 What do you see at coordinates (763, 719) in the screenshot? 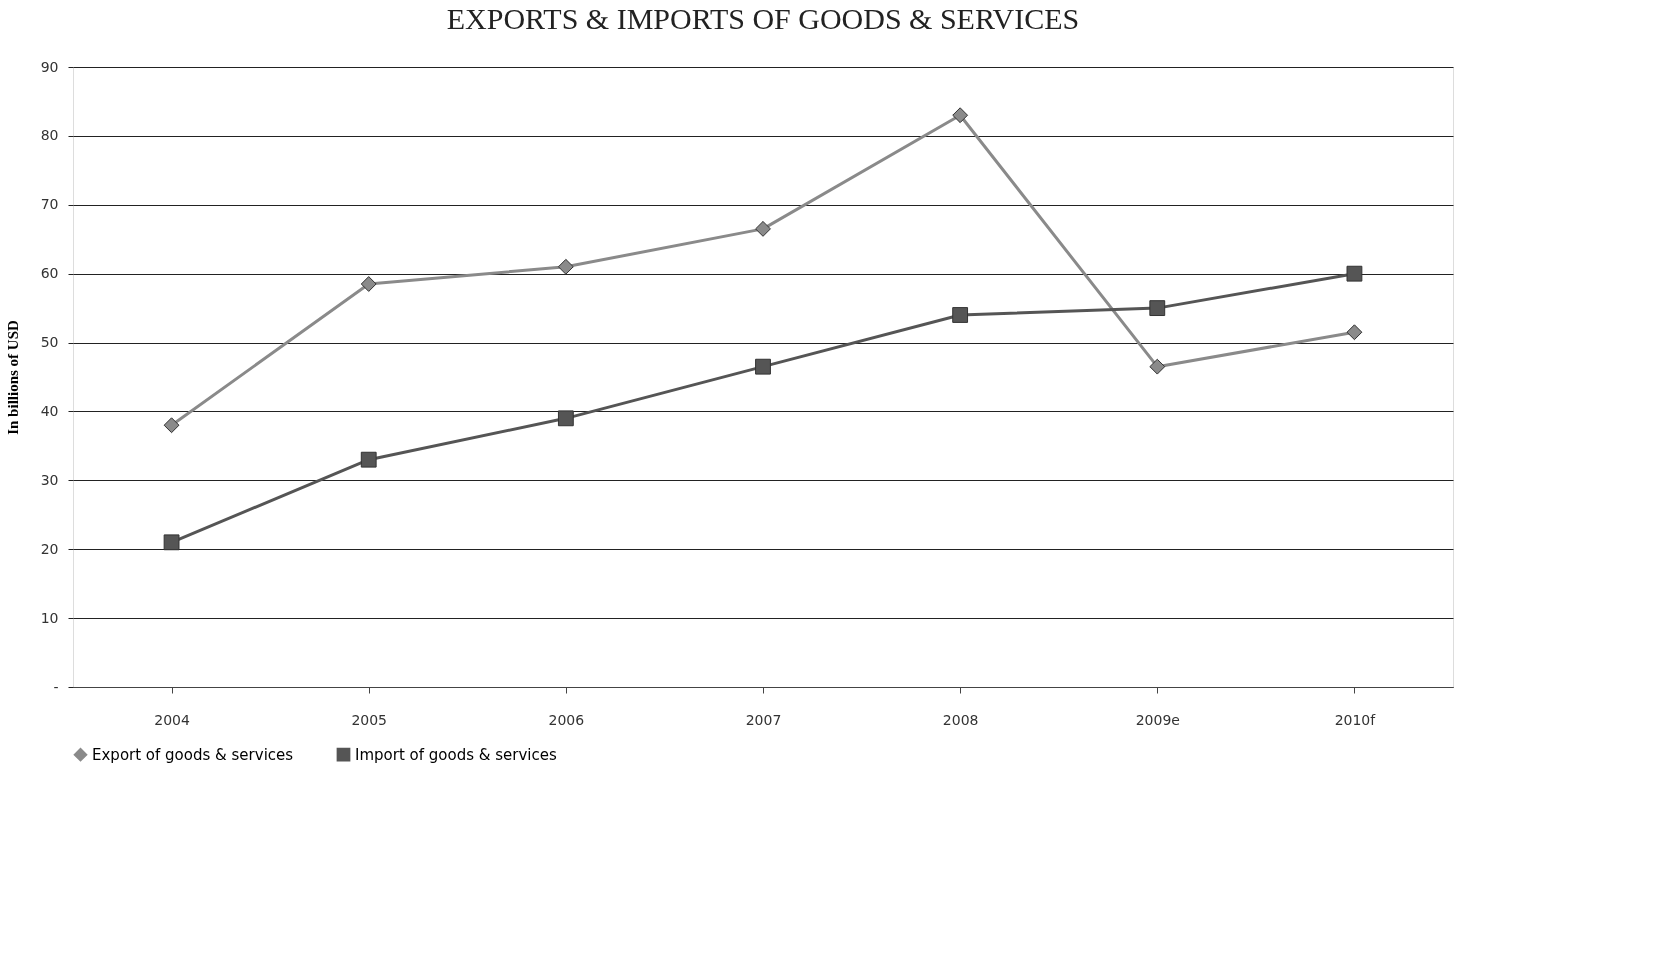
I see `x-tick-label: 2007` at bounding box center [763, 719].